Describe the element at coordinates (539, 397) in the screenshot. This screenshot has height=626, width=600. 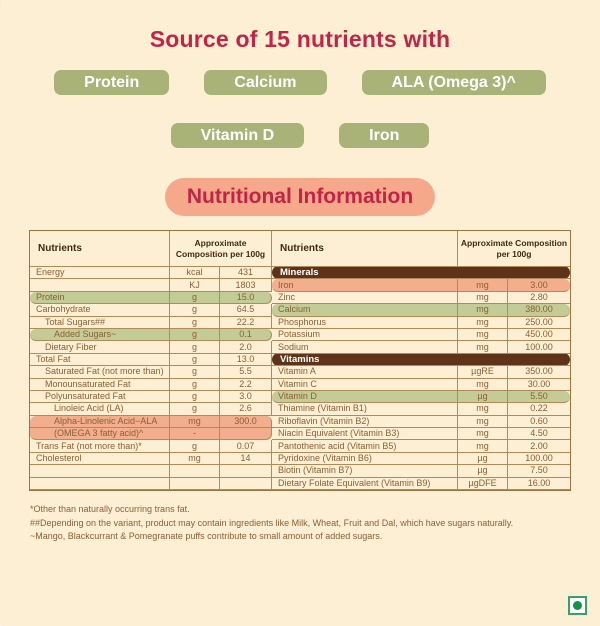
I see `value-cell: 5.50` at that location.